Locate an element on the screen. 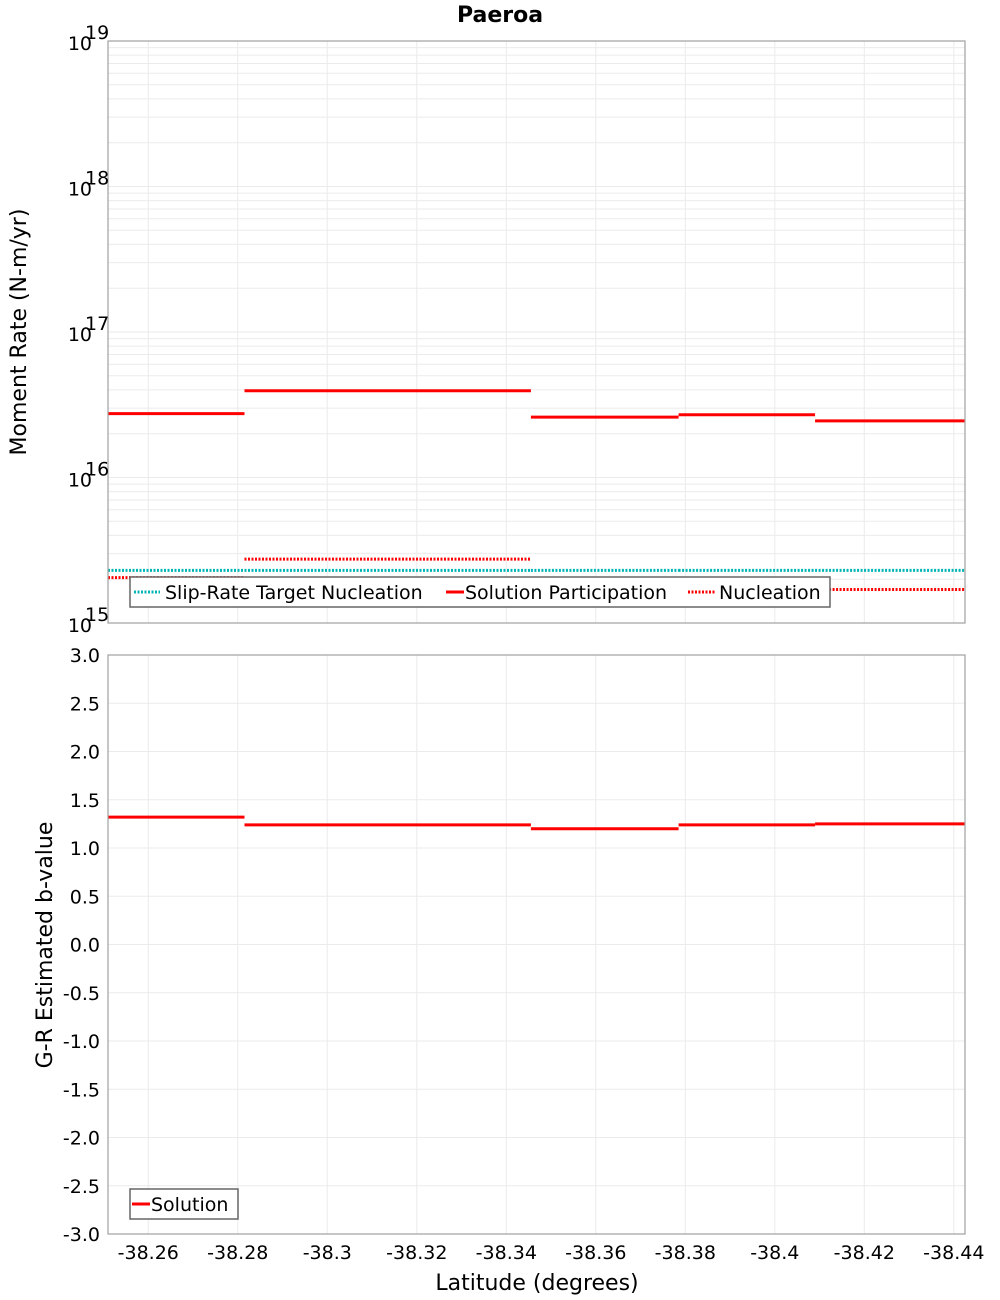 This screenshot has height=1300, width=1000. svg-text: 2.5 is located at coordinates (85, 704).